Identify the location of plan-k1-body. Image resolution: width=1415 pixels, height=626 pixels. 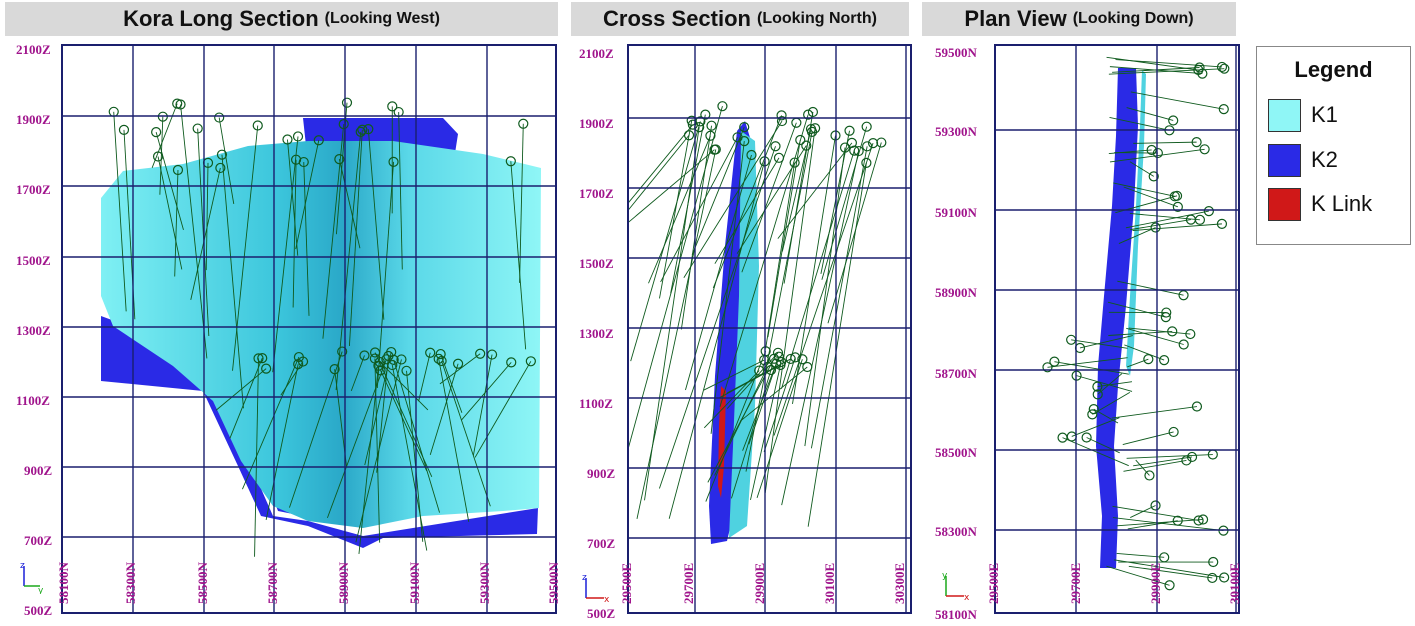
(1136, 223).